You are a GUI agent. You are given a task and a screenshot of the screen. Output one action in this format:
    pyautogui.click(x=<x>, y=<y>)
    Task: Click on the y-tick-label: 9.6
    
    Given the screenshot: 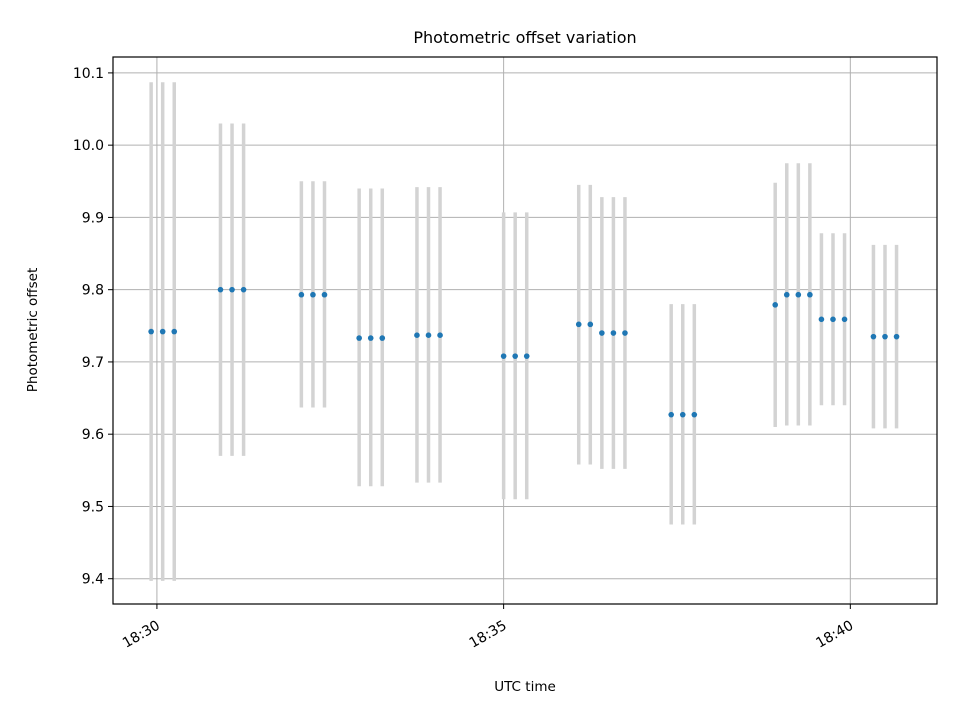 What is the action you would take?
    pyautogui.click(x=93, y=435)
    